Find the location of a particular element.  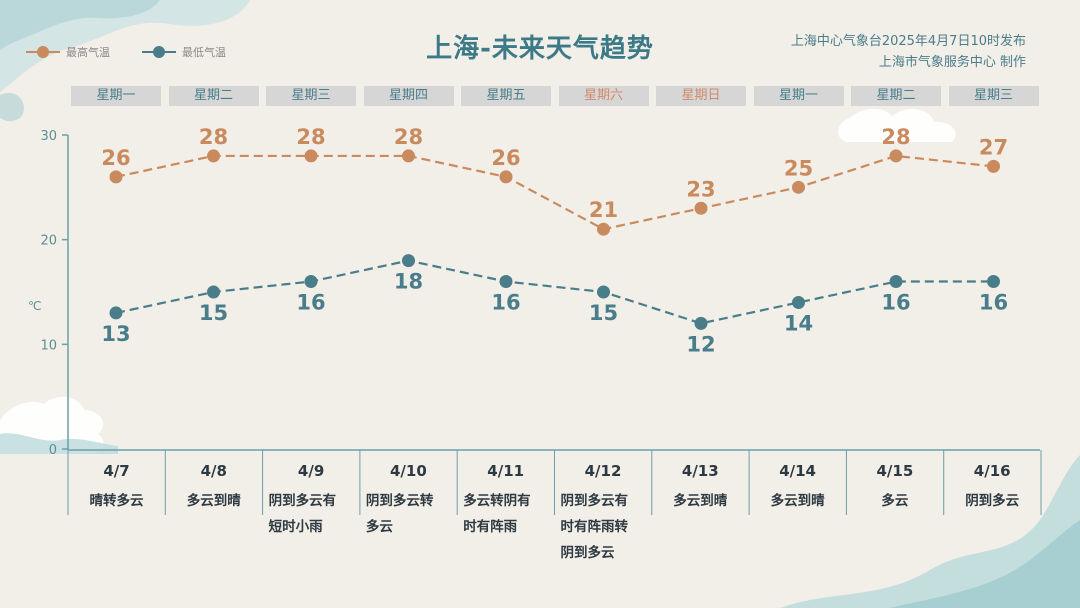

weather-description: 阴到多云 is located at coordinates (992, 501).